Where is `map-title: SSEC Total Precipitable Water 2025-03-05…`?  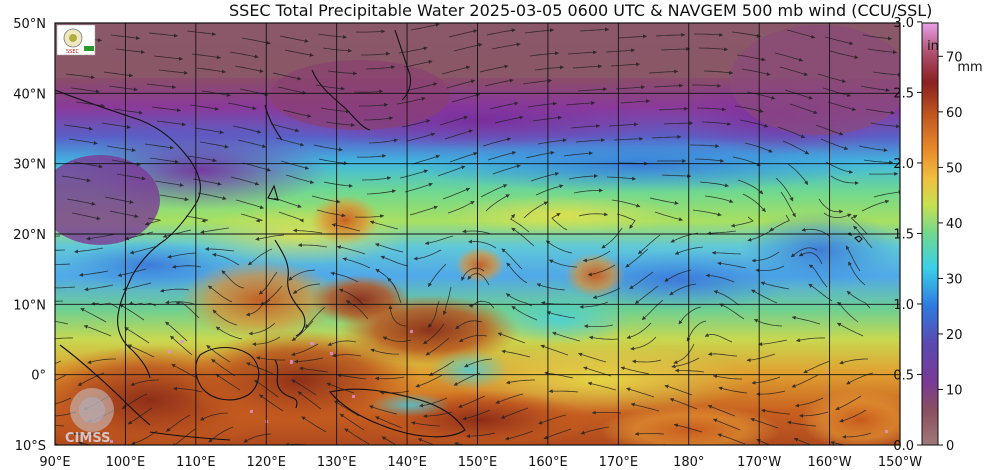 map-title: SSEC Total Precipitable Water 2025-03-05… is located at coordinates (500, 11).